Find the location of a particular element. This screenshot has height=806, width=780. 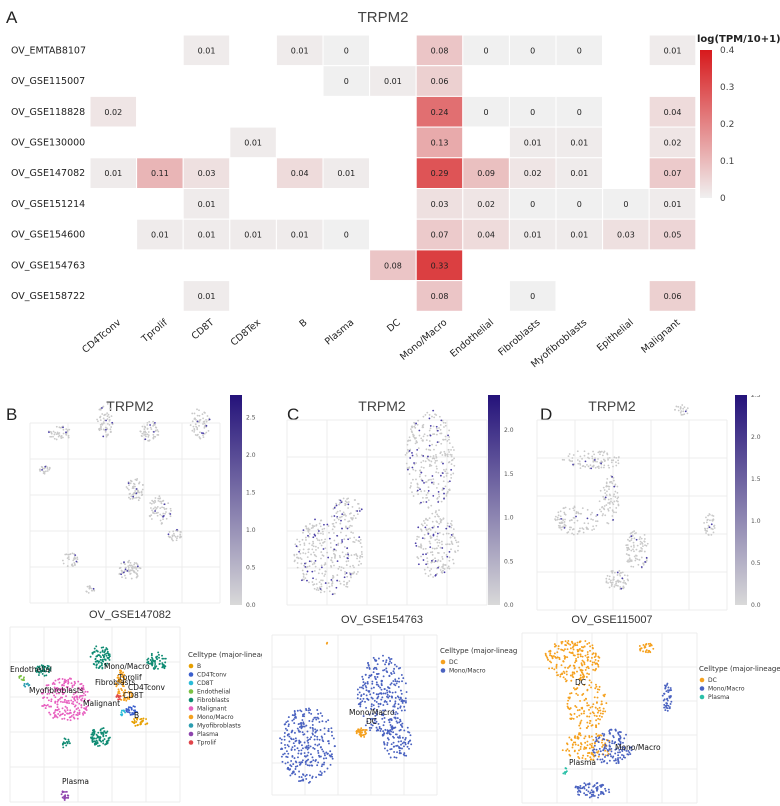

heatmap-value-label: 0.06 is located at coordinates (673, 296).